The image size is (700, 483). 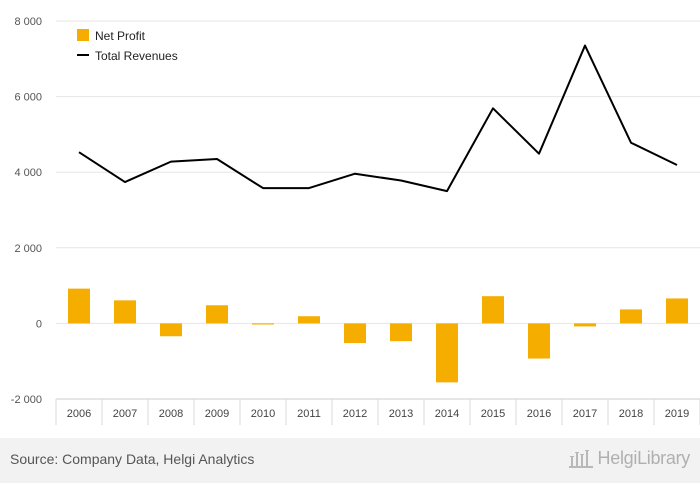 I want to click on source-text: Source: Company Data, Helgi Analytics, so click(x=132, y=459).